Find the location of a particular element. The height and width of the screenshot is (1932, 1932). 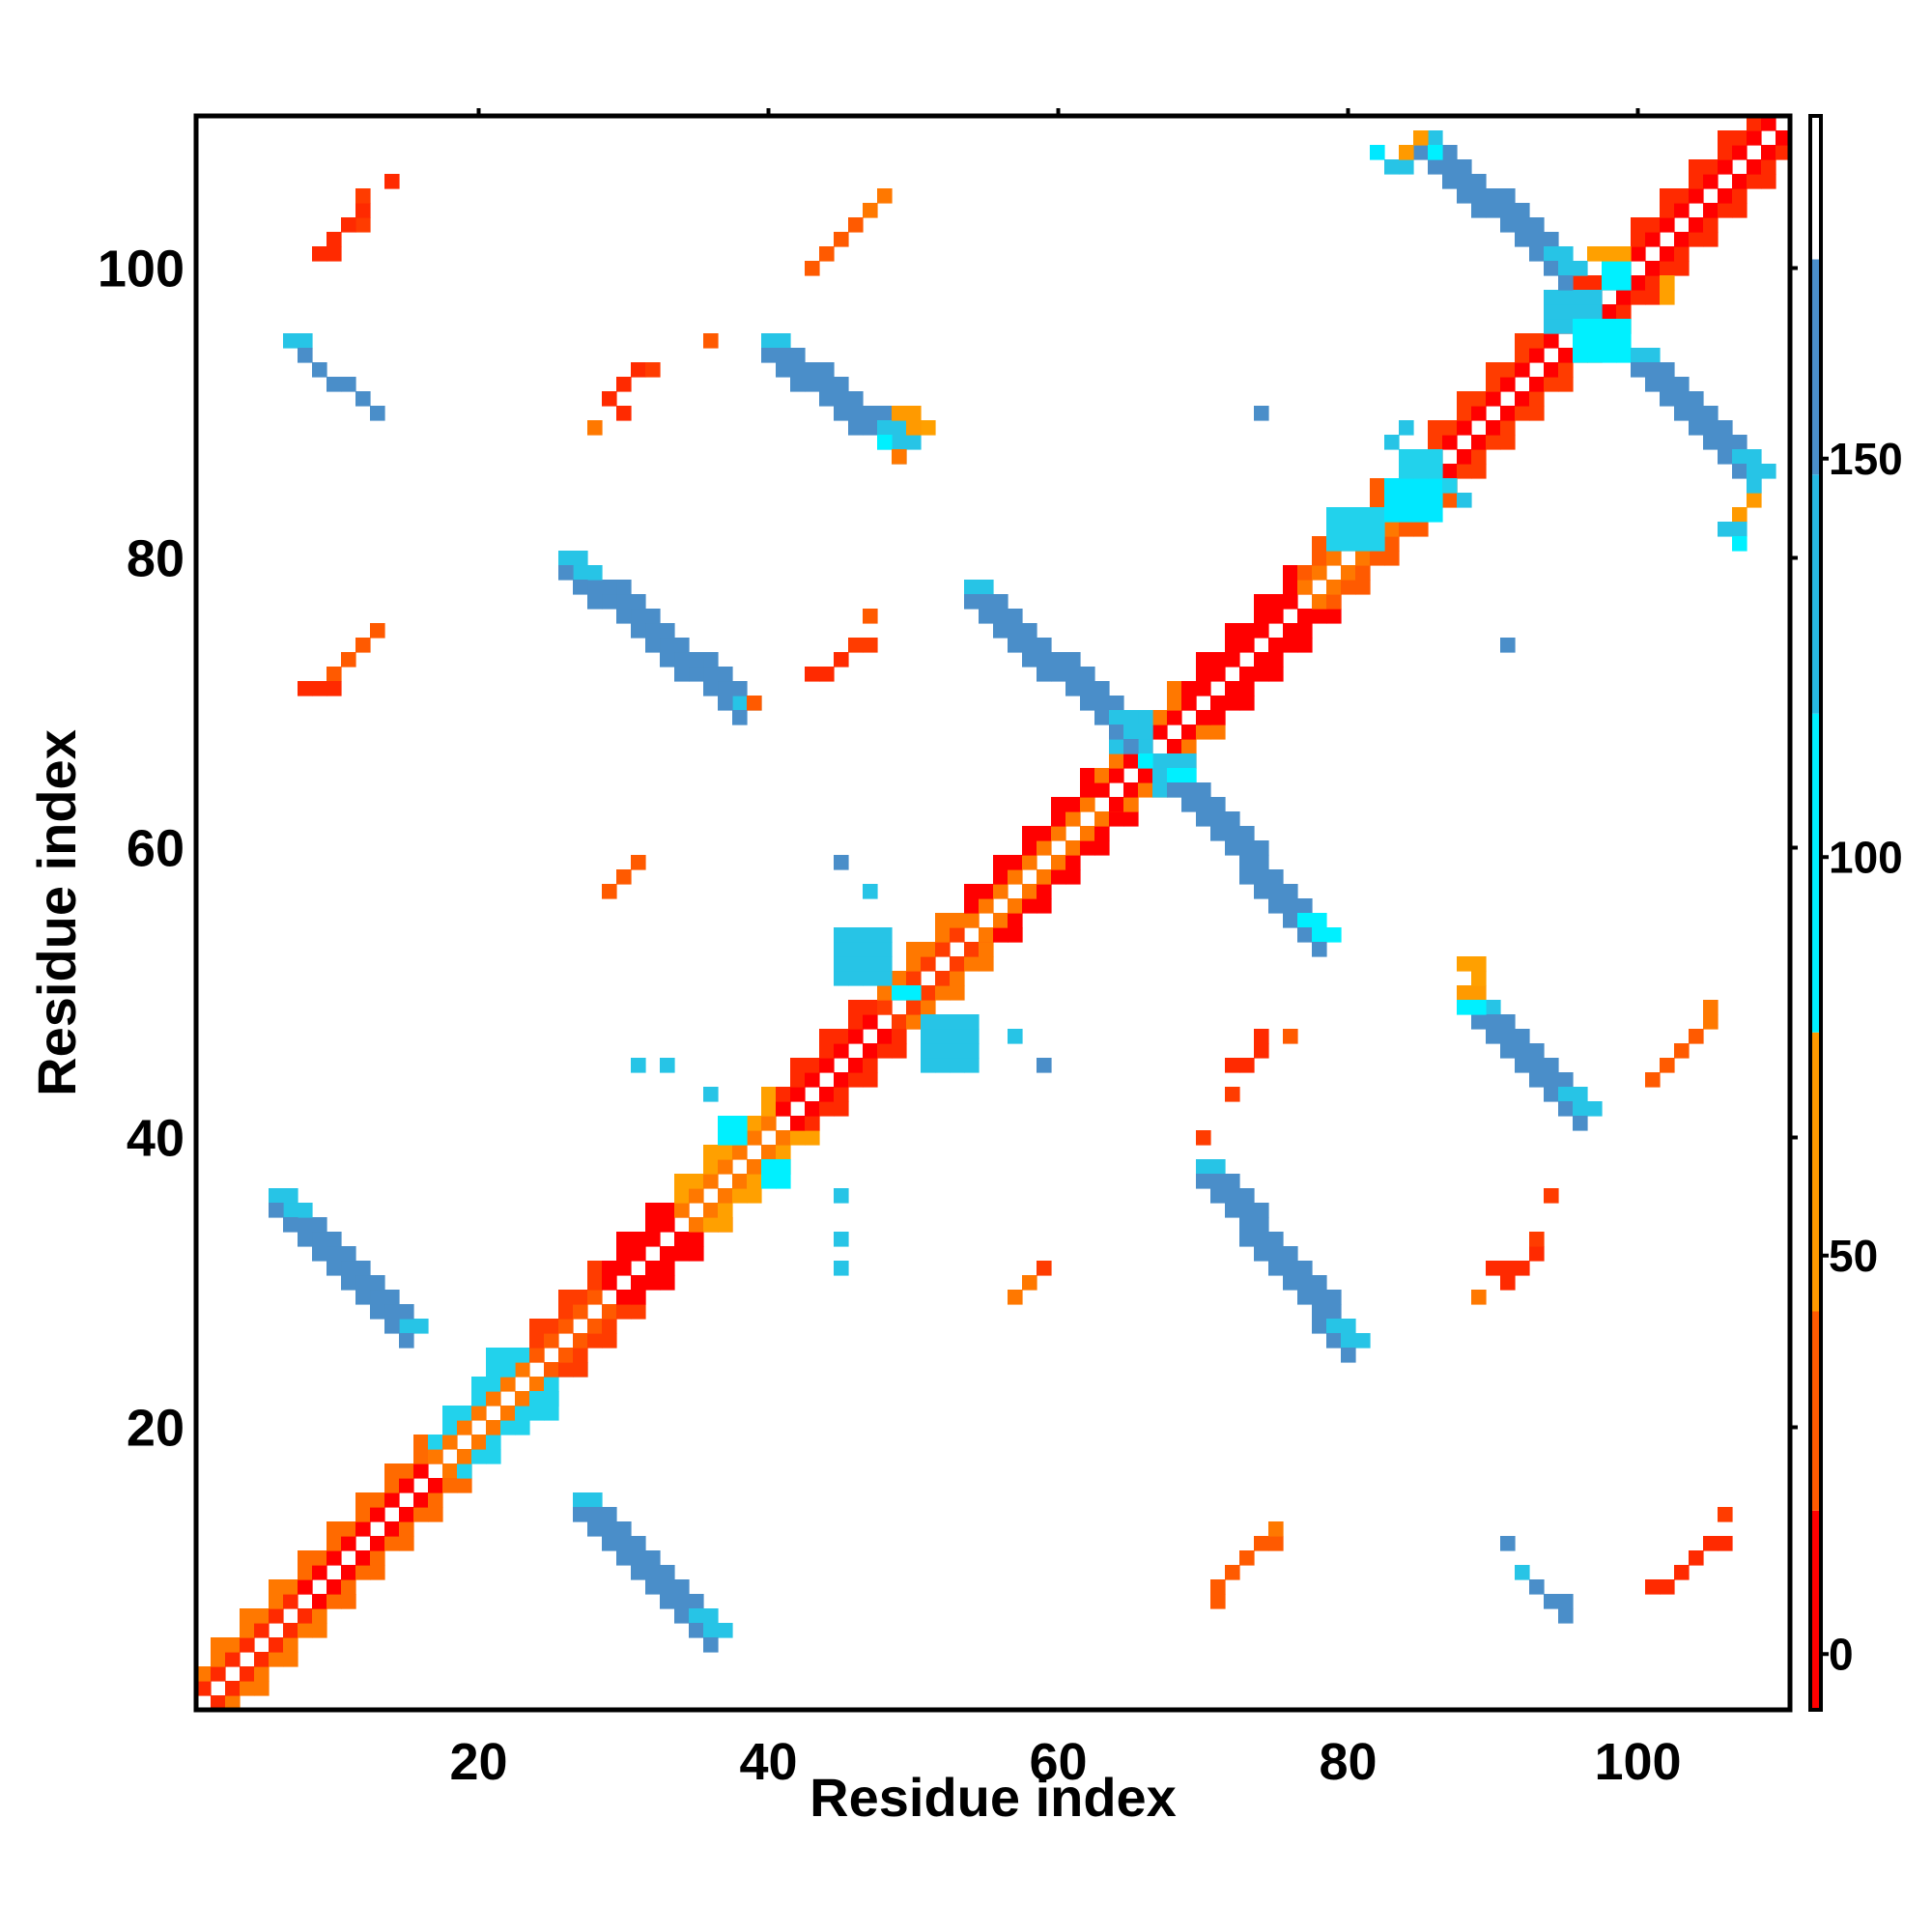

colorbar-tick-label: 150 is located at coordinates (1866, 459).